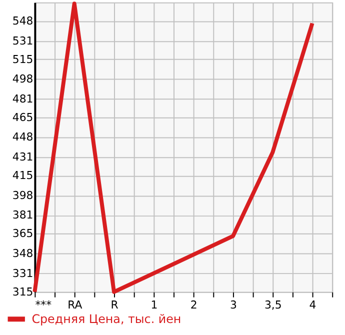 This screenshot has height=335, width=345. What do you see at coordinates (114, 305) in the screenshot?
I see `x-tick-label: R` at bounding box center [114, 305].